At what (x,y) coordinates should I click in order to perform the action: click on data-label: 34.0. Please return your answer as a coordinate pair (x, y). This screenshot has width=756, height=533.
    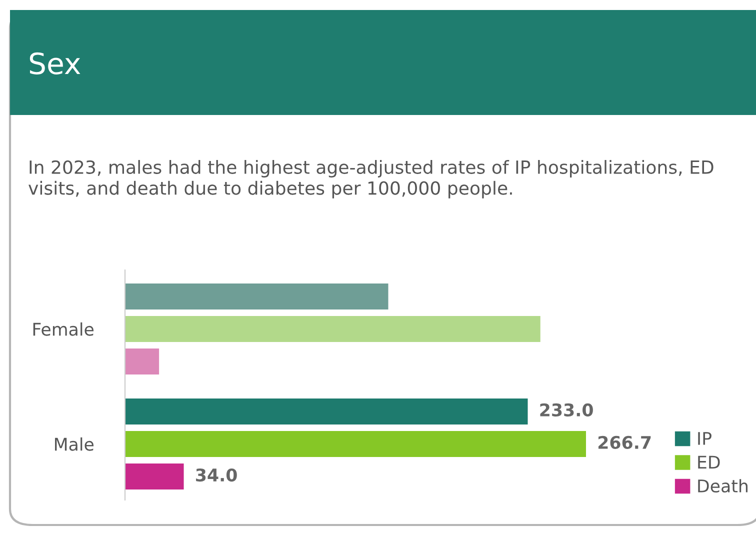
    Looking at the image, I should click on (216, 475).